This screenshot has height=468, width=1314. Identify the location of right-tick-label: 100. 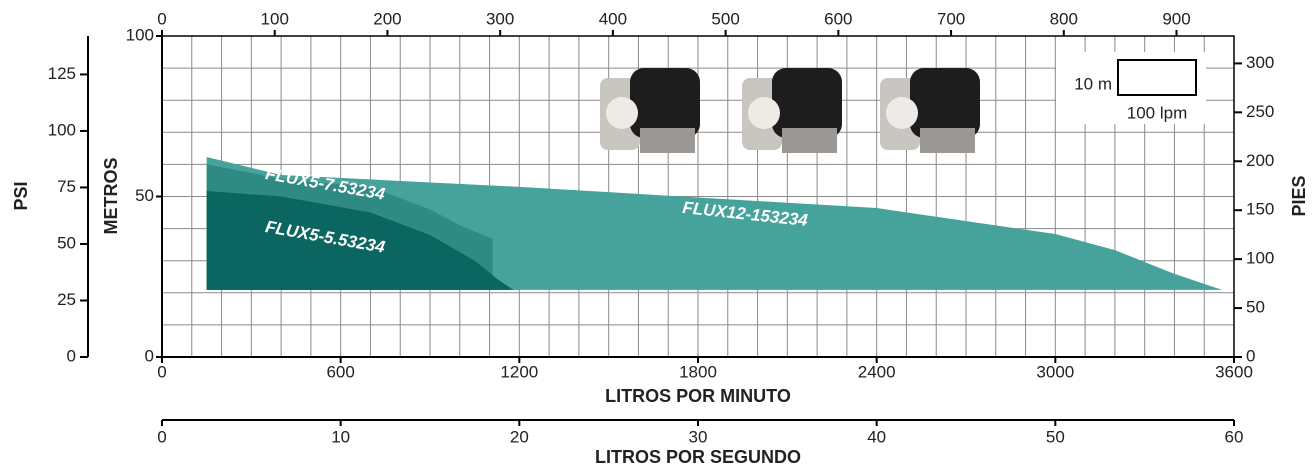
(1260, 258).